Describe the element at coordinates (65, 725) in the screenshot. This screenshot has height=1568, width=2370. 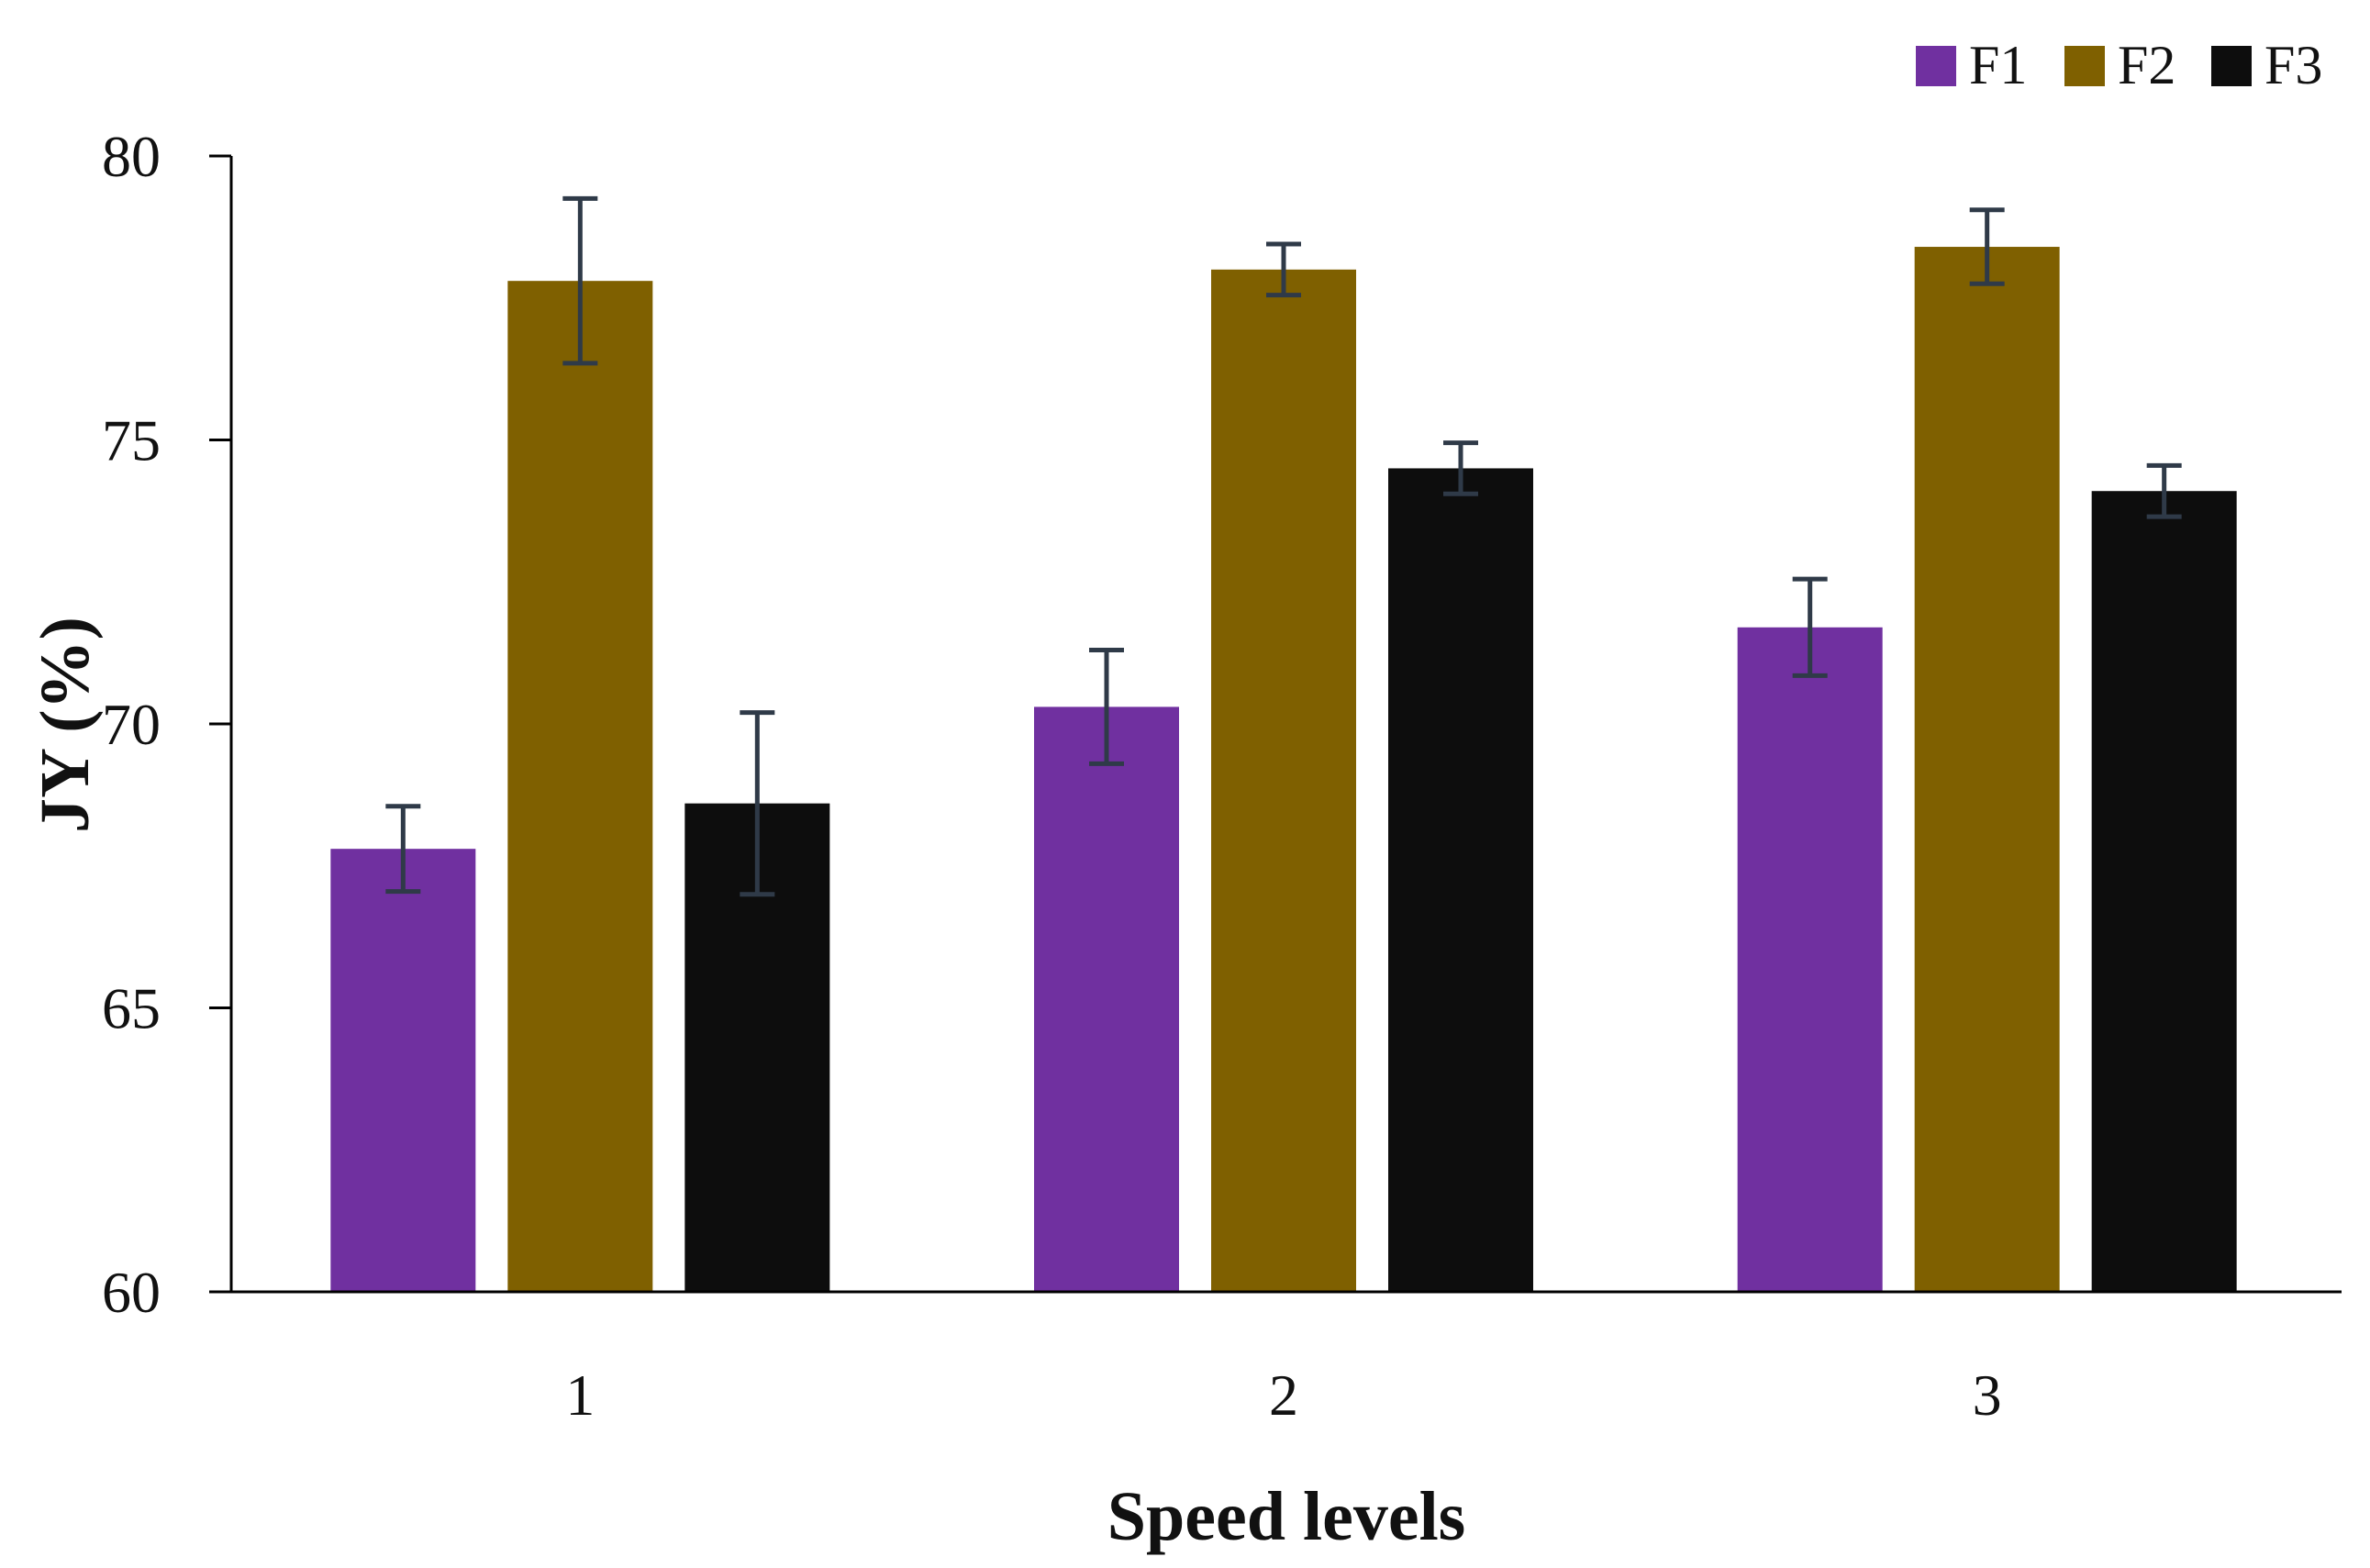
I see `y-axis-title: JY (%)` at that location.